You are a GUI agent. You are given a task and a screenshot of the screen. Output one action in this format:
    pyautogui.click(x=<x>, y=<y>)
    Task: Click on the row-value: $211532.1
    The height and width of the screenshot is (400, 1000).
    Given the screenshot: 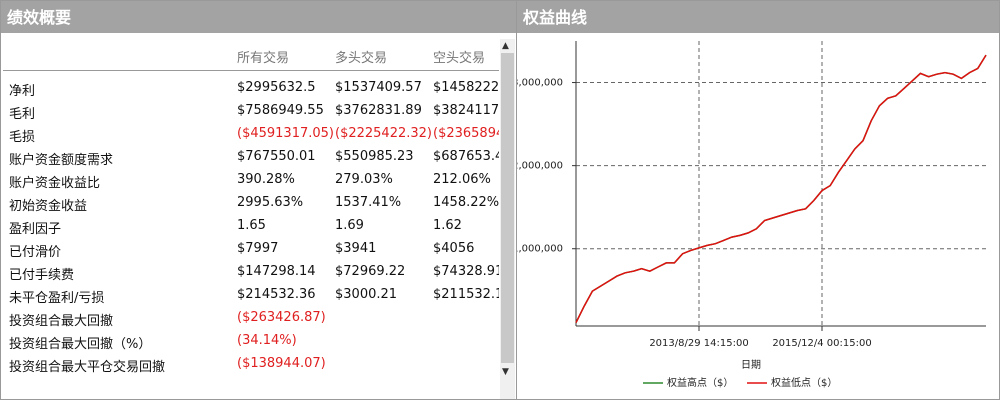 What is the action you would take?
    pyautogui.click(x=466, y=294)
    